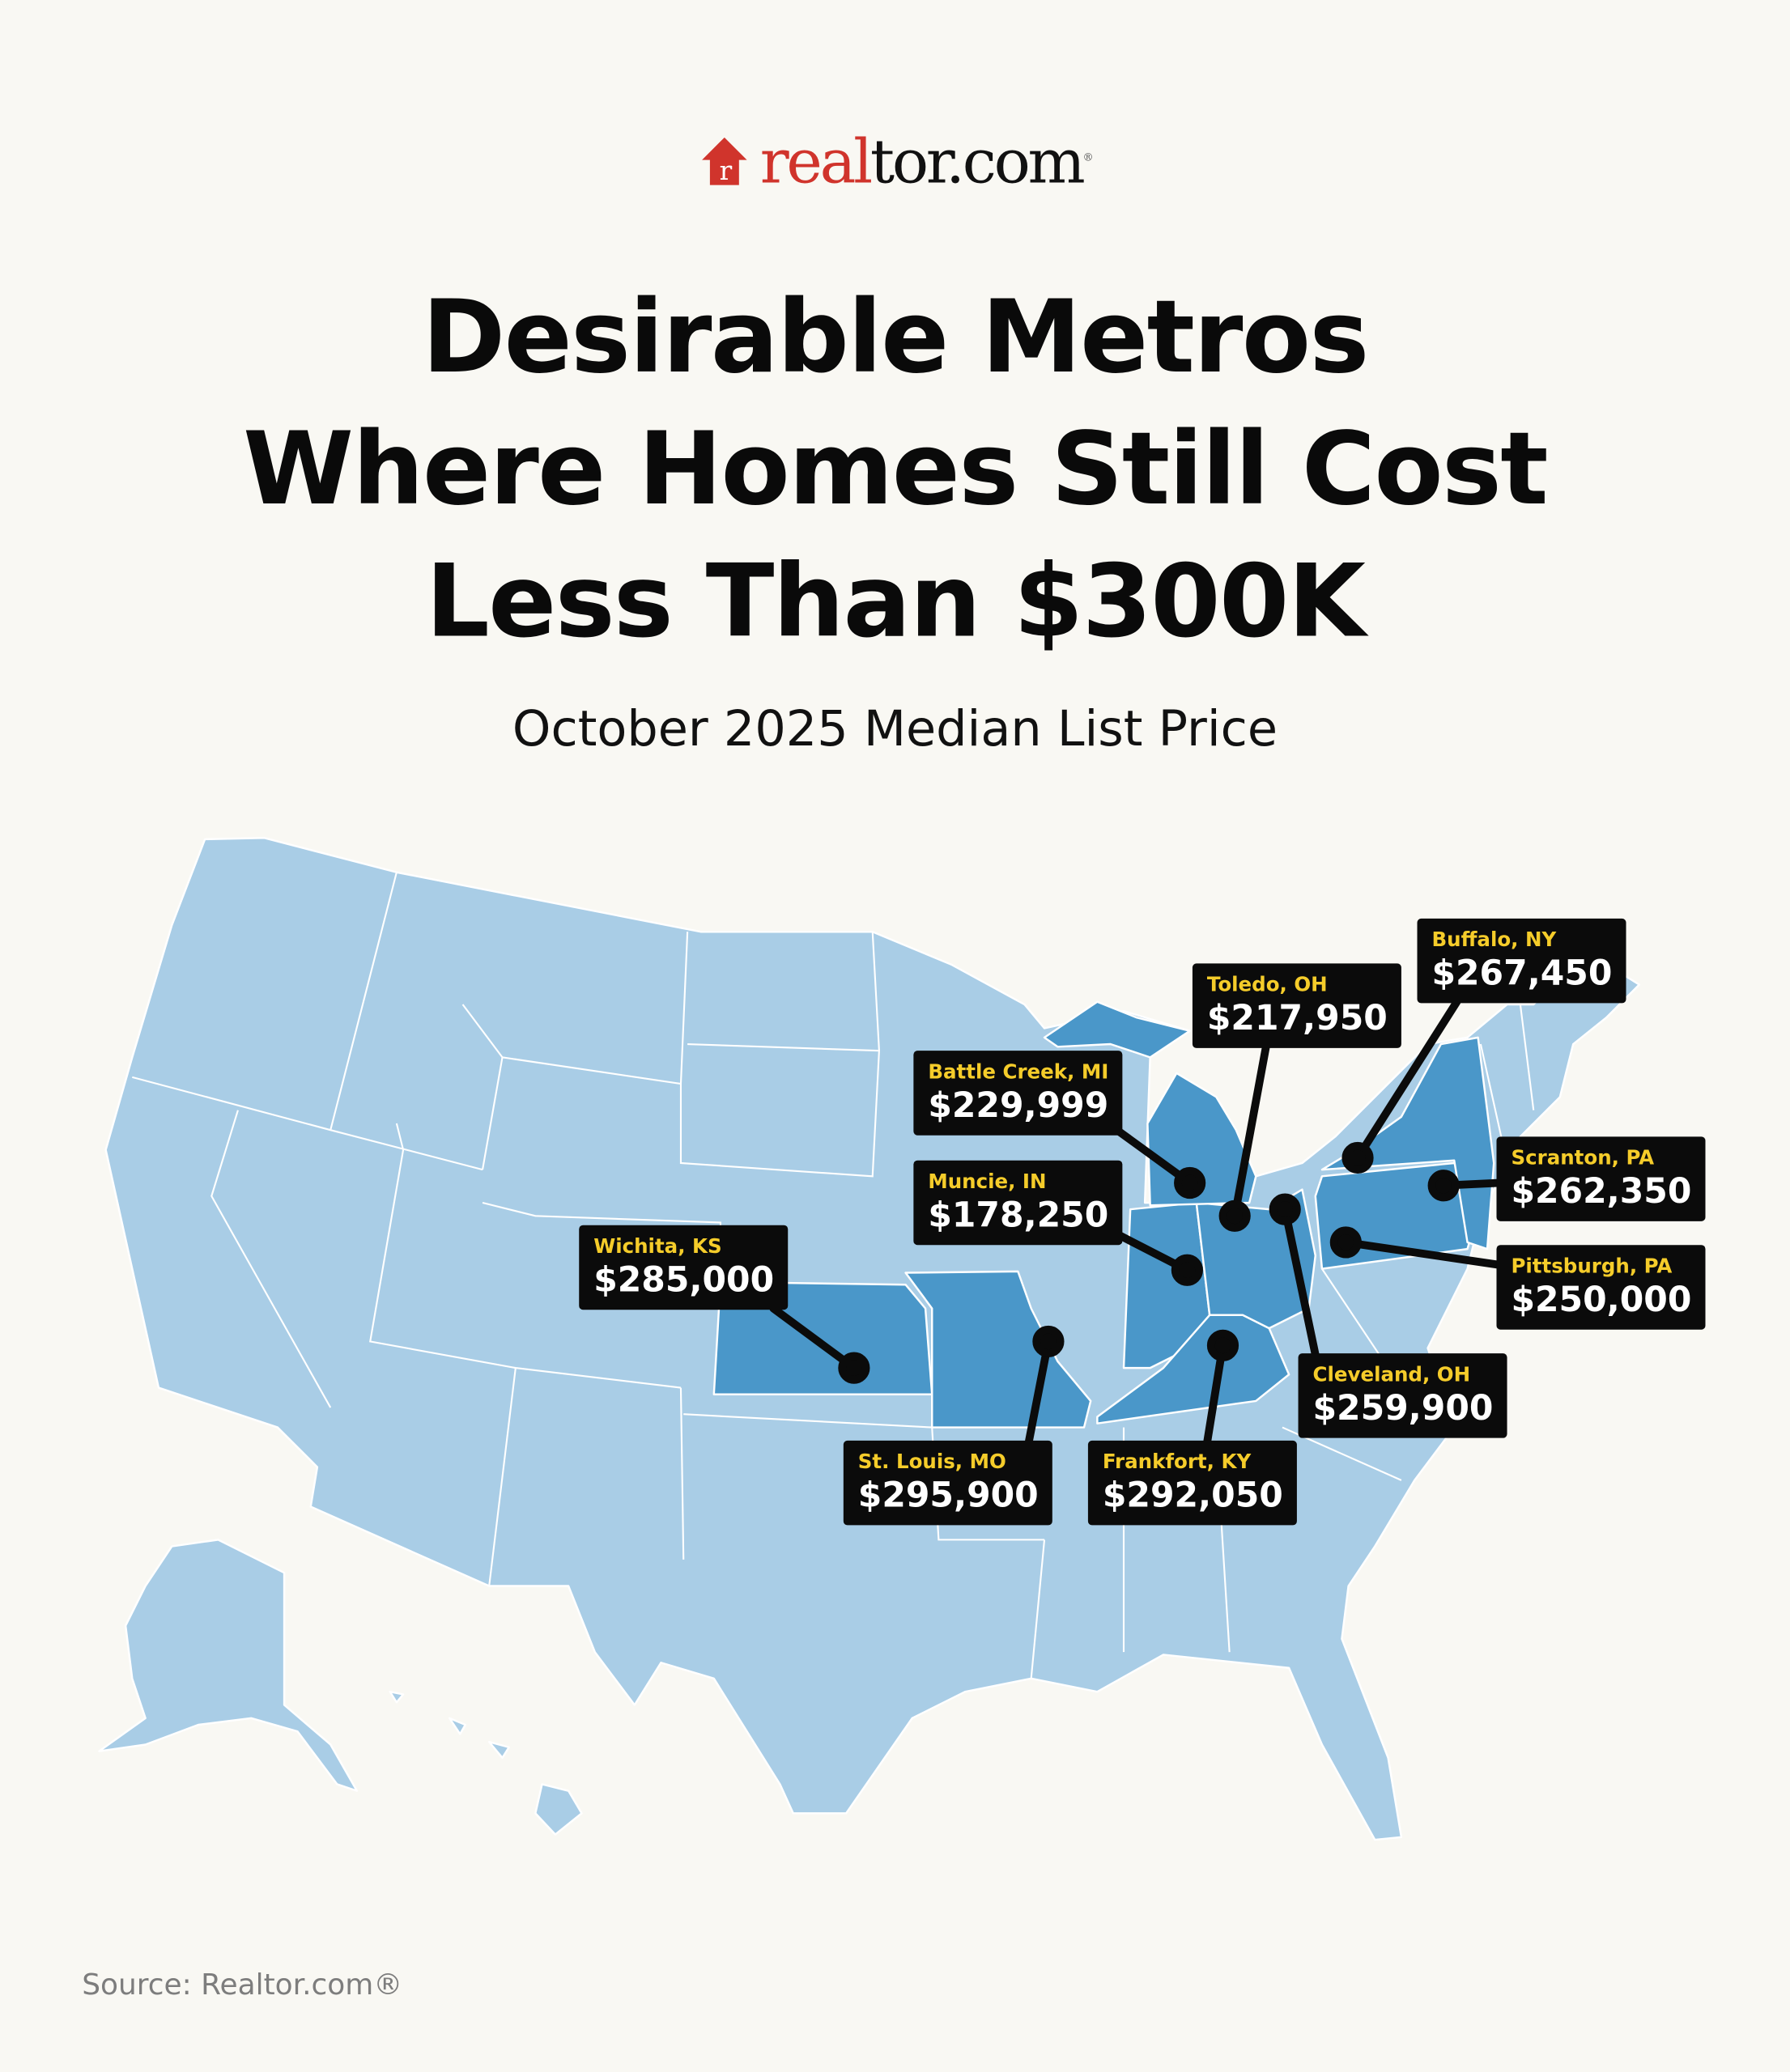  Describe the element at coordinates (1601, 1300) in the screenshot. I see `metro-price: $250,000` at that location.